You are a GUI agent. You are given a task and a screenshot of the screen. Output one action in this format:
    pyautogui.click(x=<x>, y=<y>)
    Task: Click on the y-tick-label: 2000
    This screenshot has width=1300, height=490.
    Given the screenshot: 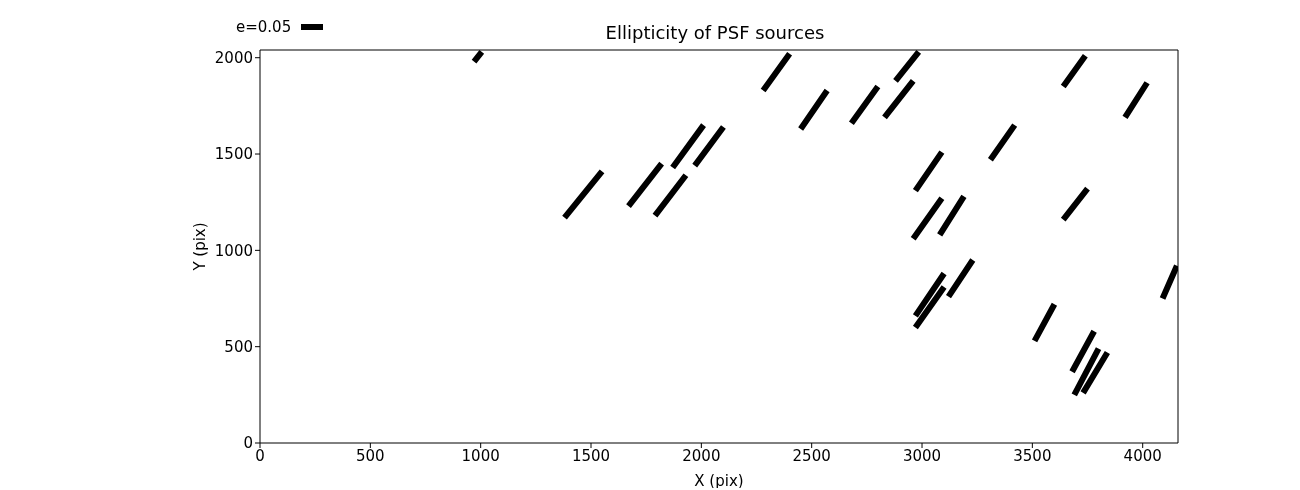 What is the action you would take?
    pyautogui.click(x=233, y=58)
    